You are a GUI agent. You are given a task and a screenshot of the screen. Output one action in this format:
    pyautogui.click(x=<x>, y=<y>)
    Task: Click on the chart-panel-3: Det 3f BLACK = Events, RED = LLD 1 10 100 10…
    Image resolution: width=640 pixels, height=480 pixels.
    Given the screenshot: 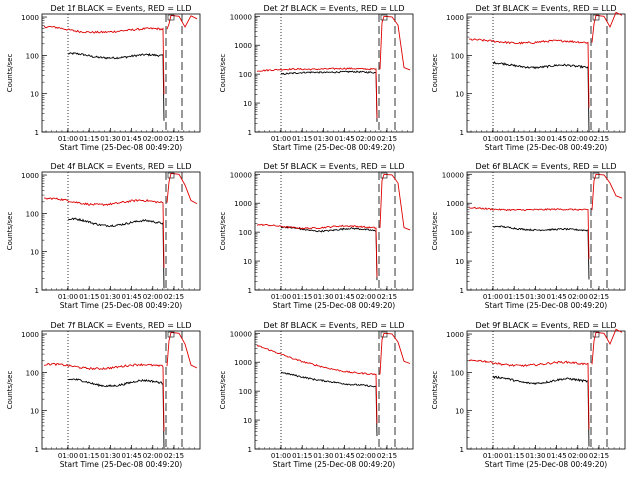 What is the action you would take?
    pyautogui.click(x=528, y=78)
    